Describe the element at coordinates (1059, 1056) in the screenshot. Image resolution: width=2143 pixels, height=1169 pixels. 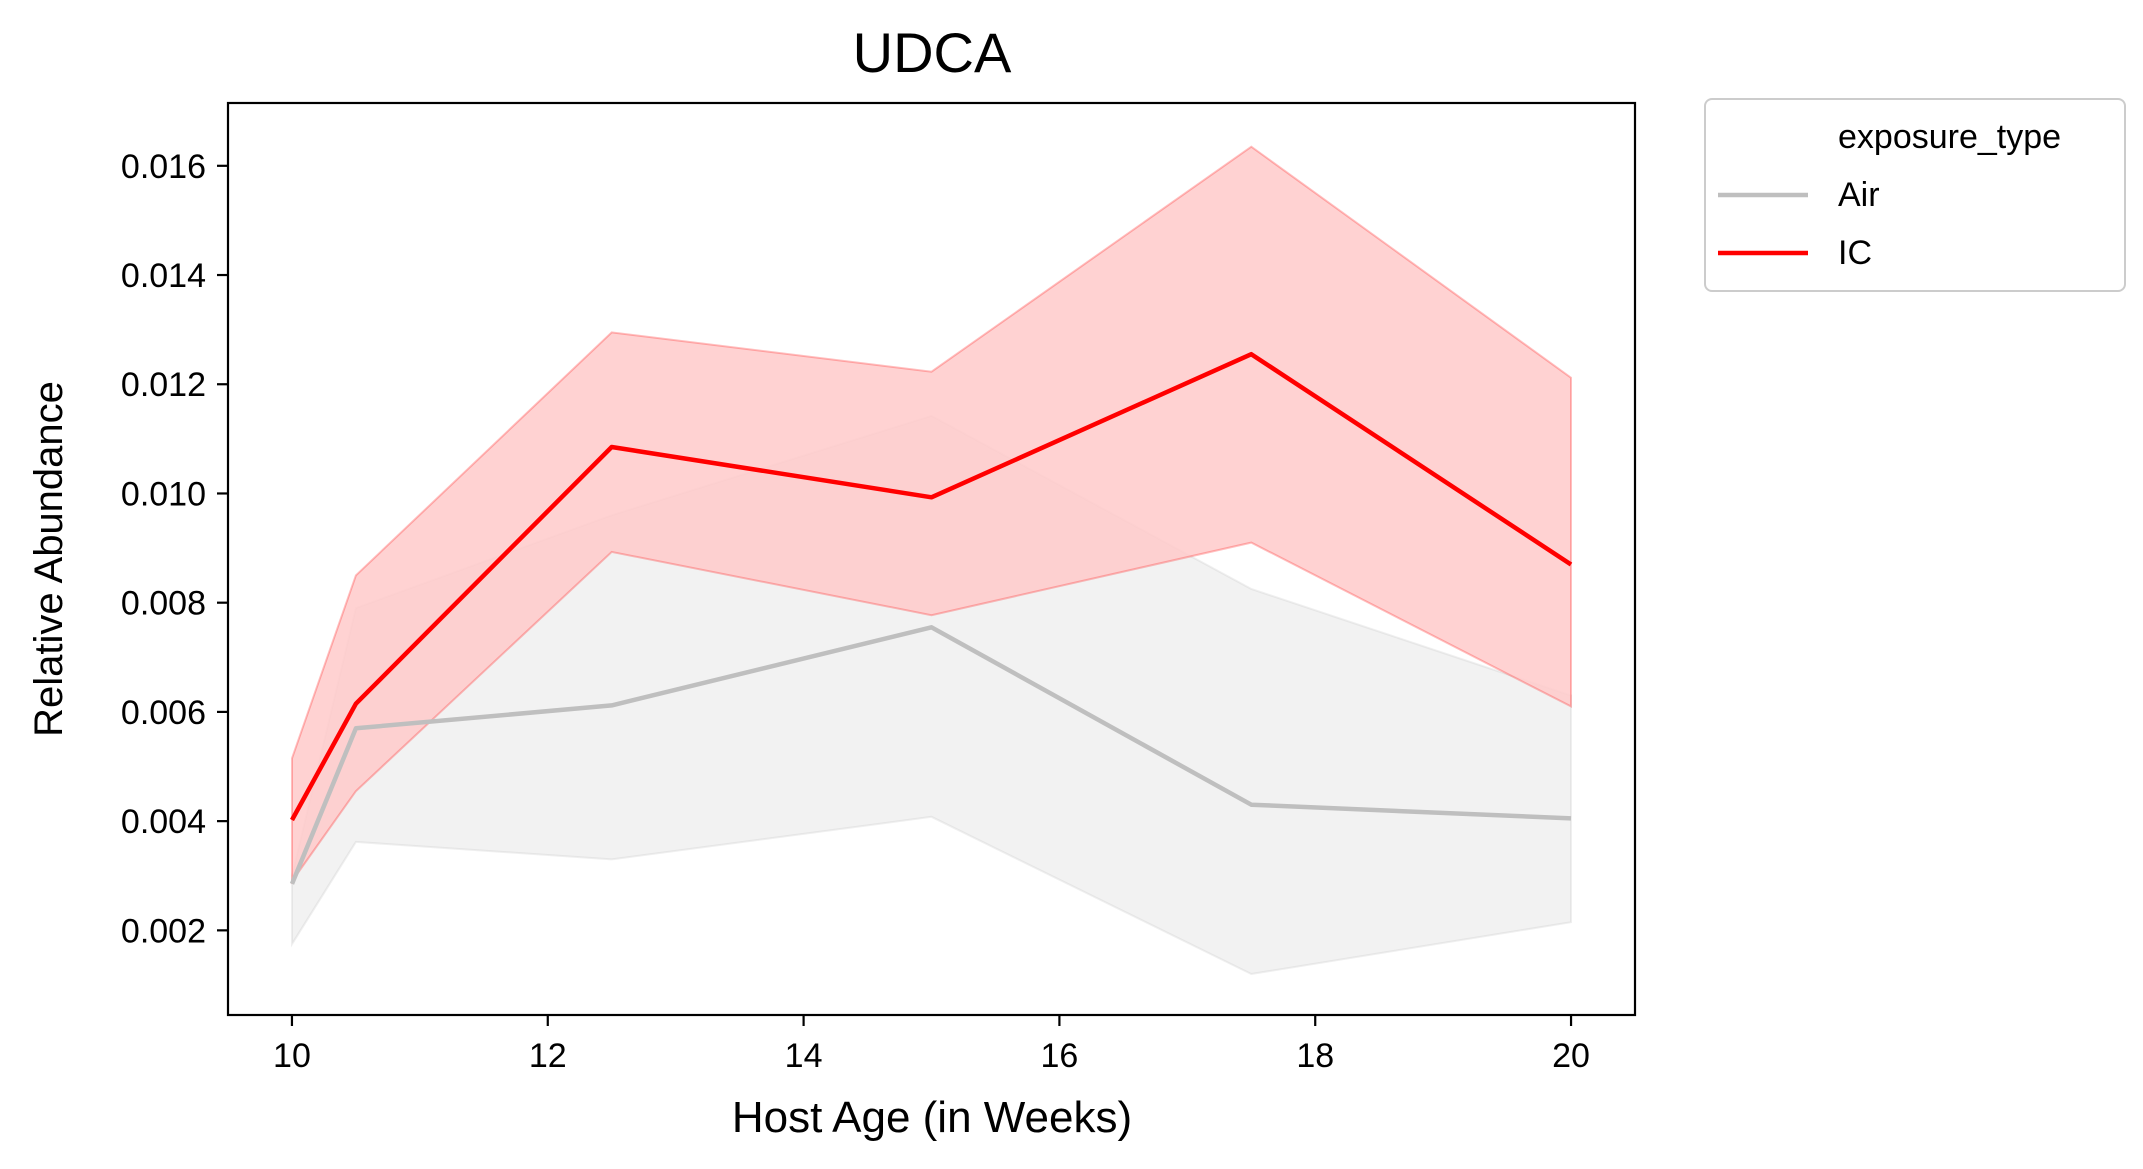
I see `x-tick-label: 16` at that location.